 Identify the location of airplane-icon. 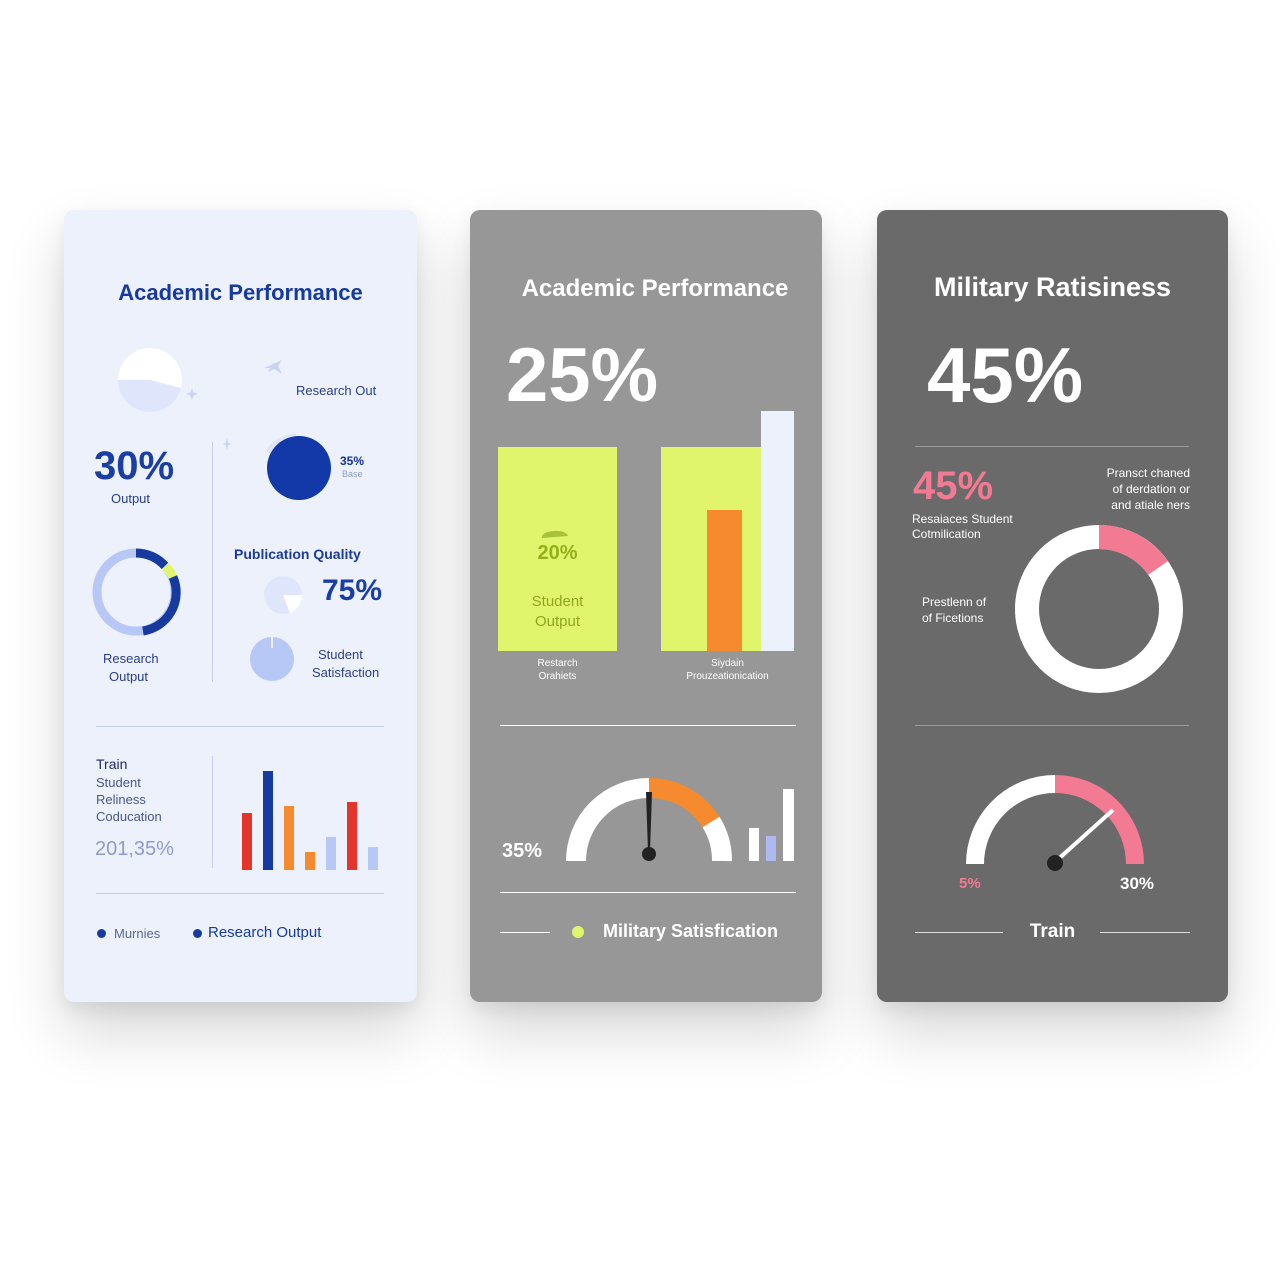
(273, 367).